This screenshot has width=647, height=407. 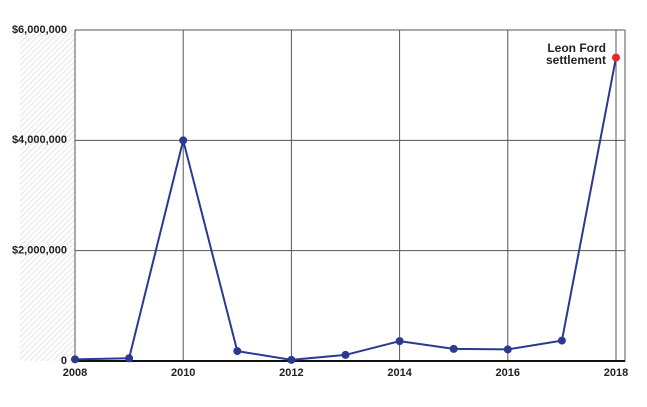 What do you see at coordinates (576, 48) in the screenshot?
I see `annotation: Leon Ford` at bounding box center [576, 48].